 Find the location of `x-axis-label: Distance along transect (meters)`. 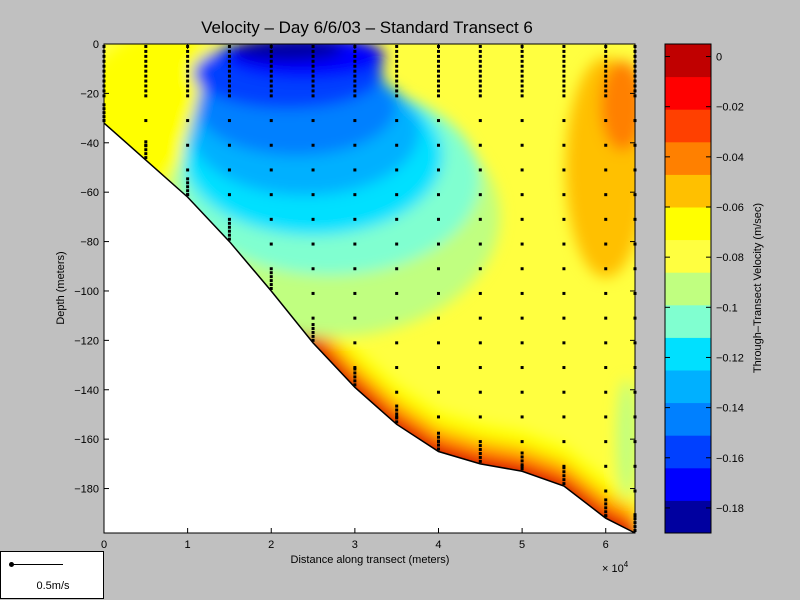

x-axis-label: Distance along transect (meters) is located at coordinates (370, 560).